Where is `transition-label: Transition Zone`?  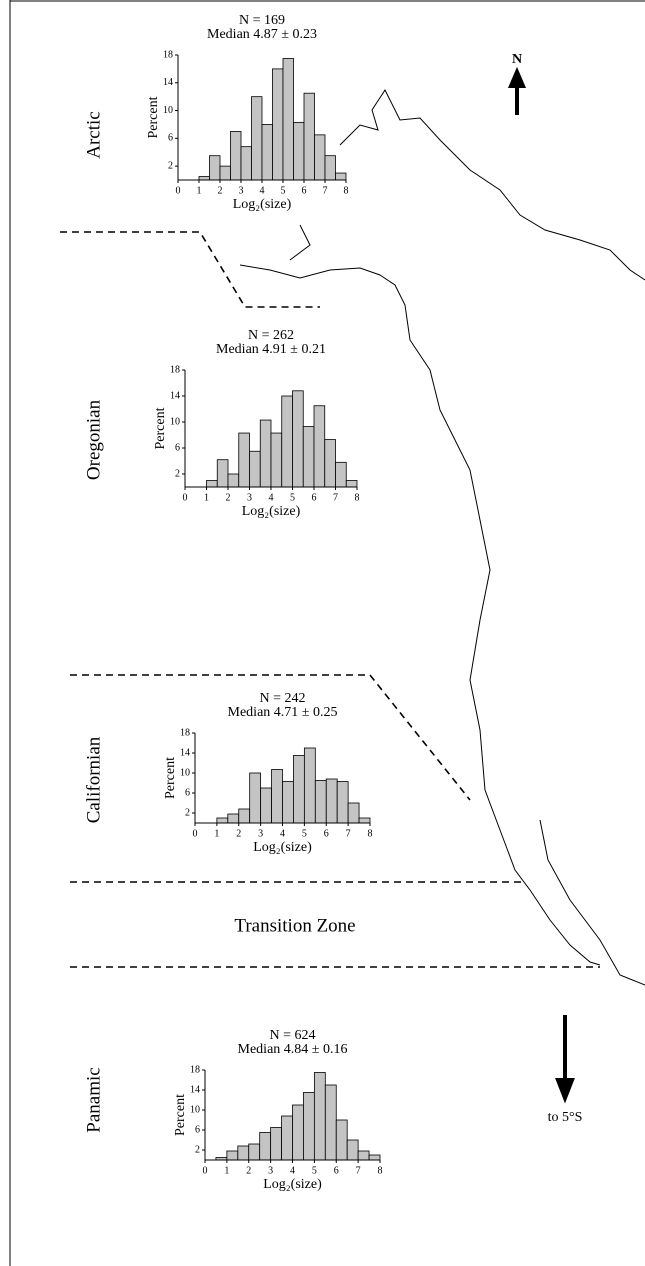 transition-label: Transition Zone is located at coordinates (294, 925).